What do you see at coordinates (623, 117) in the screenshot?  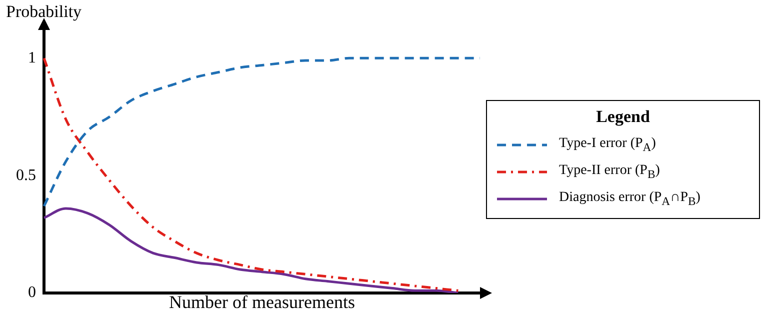 I see `legend-title: Legend` at bounding box center [623, 117].